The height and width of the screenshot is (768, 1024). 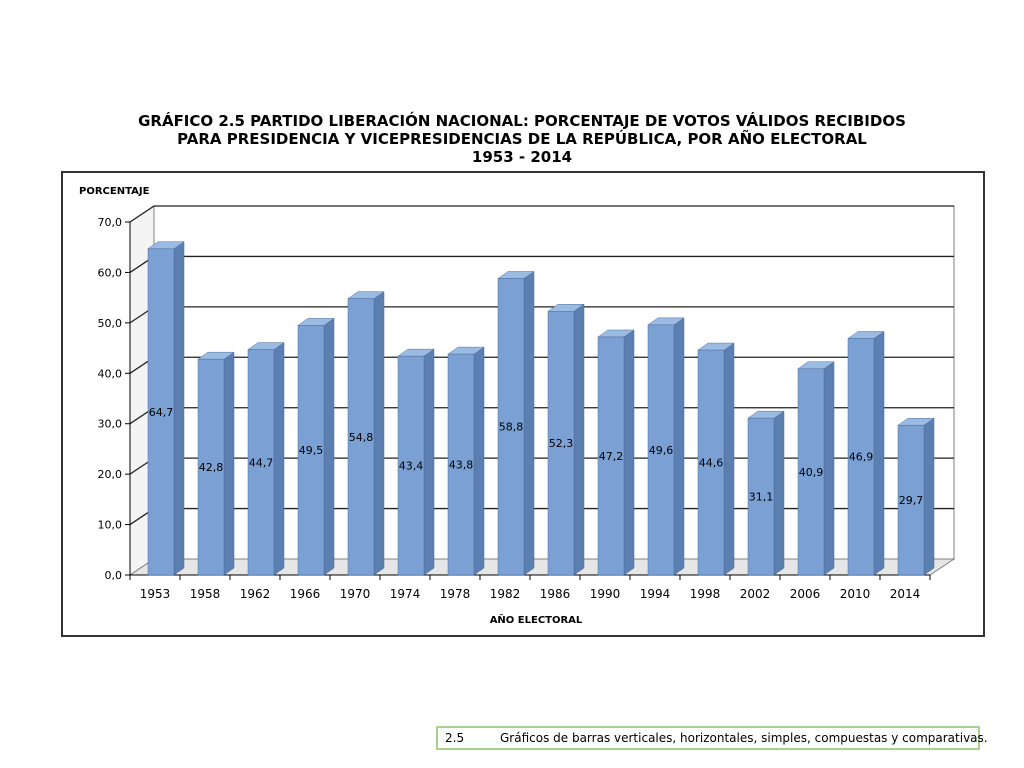 I want to click on x-tick-label: 1998, so click(x=705, y=594).